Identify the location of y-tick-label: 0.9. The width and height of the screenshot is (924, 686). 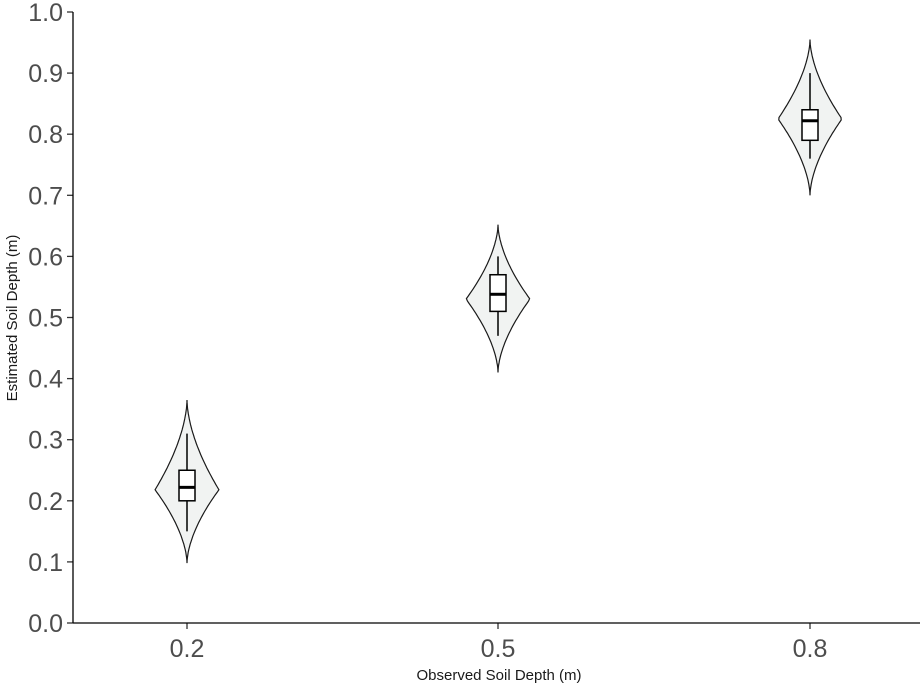
(45, 74).